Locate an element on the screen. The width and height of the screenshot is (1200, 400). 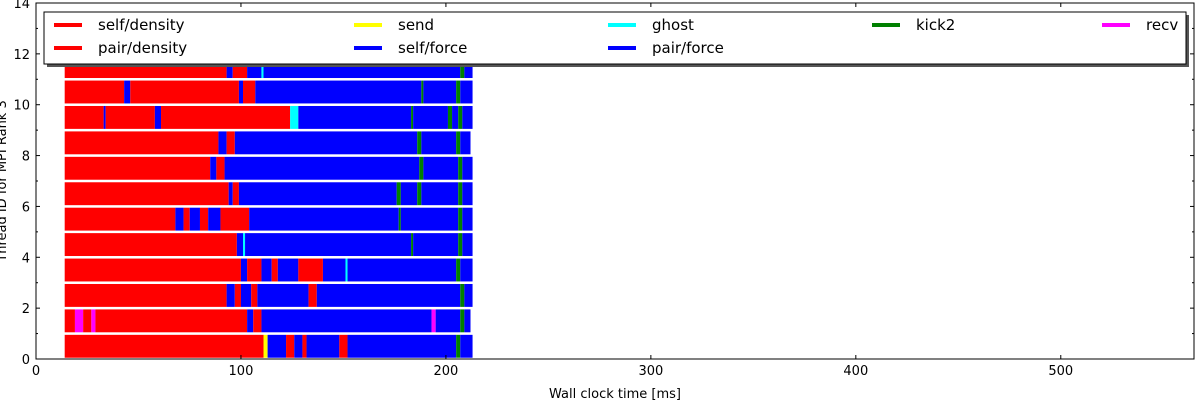
legend-item: self/force is located at coordinates (410, 48).